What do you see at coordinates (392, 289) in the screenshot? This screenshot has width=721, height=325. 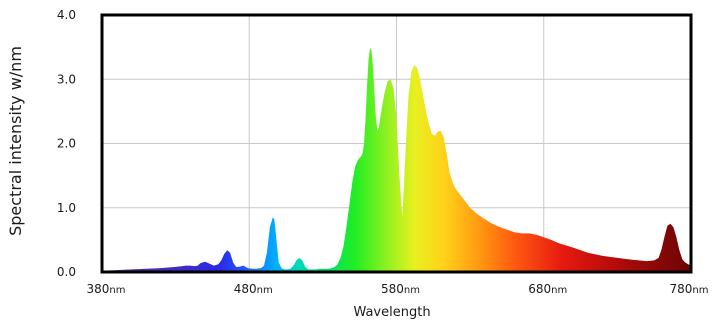 I see `x-tick-value: 580` at bounding box center [392, 289].